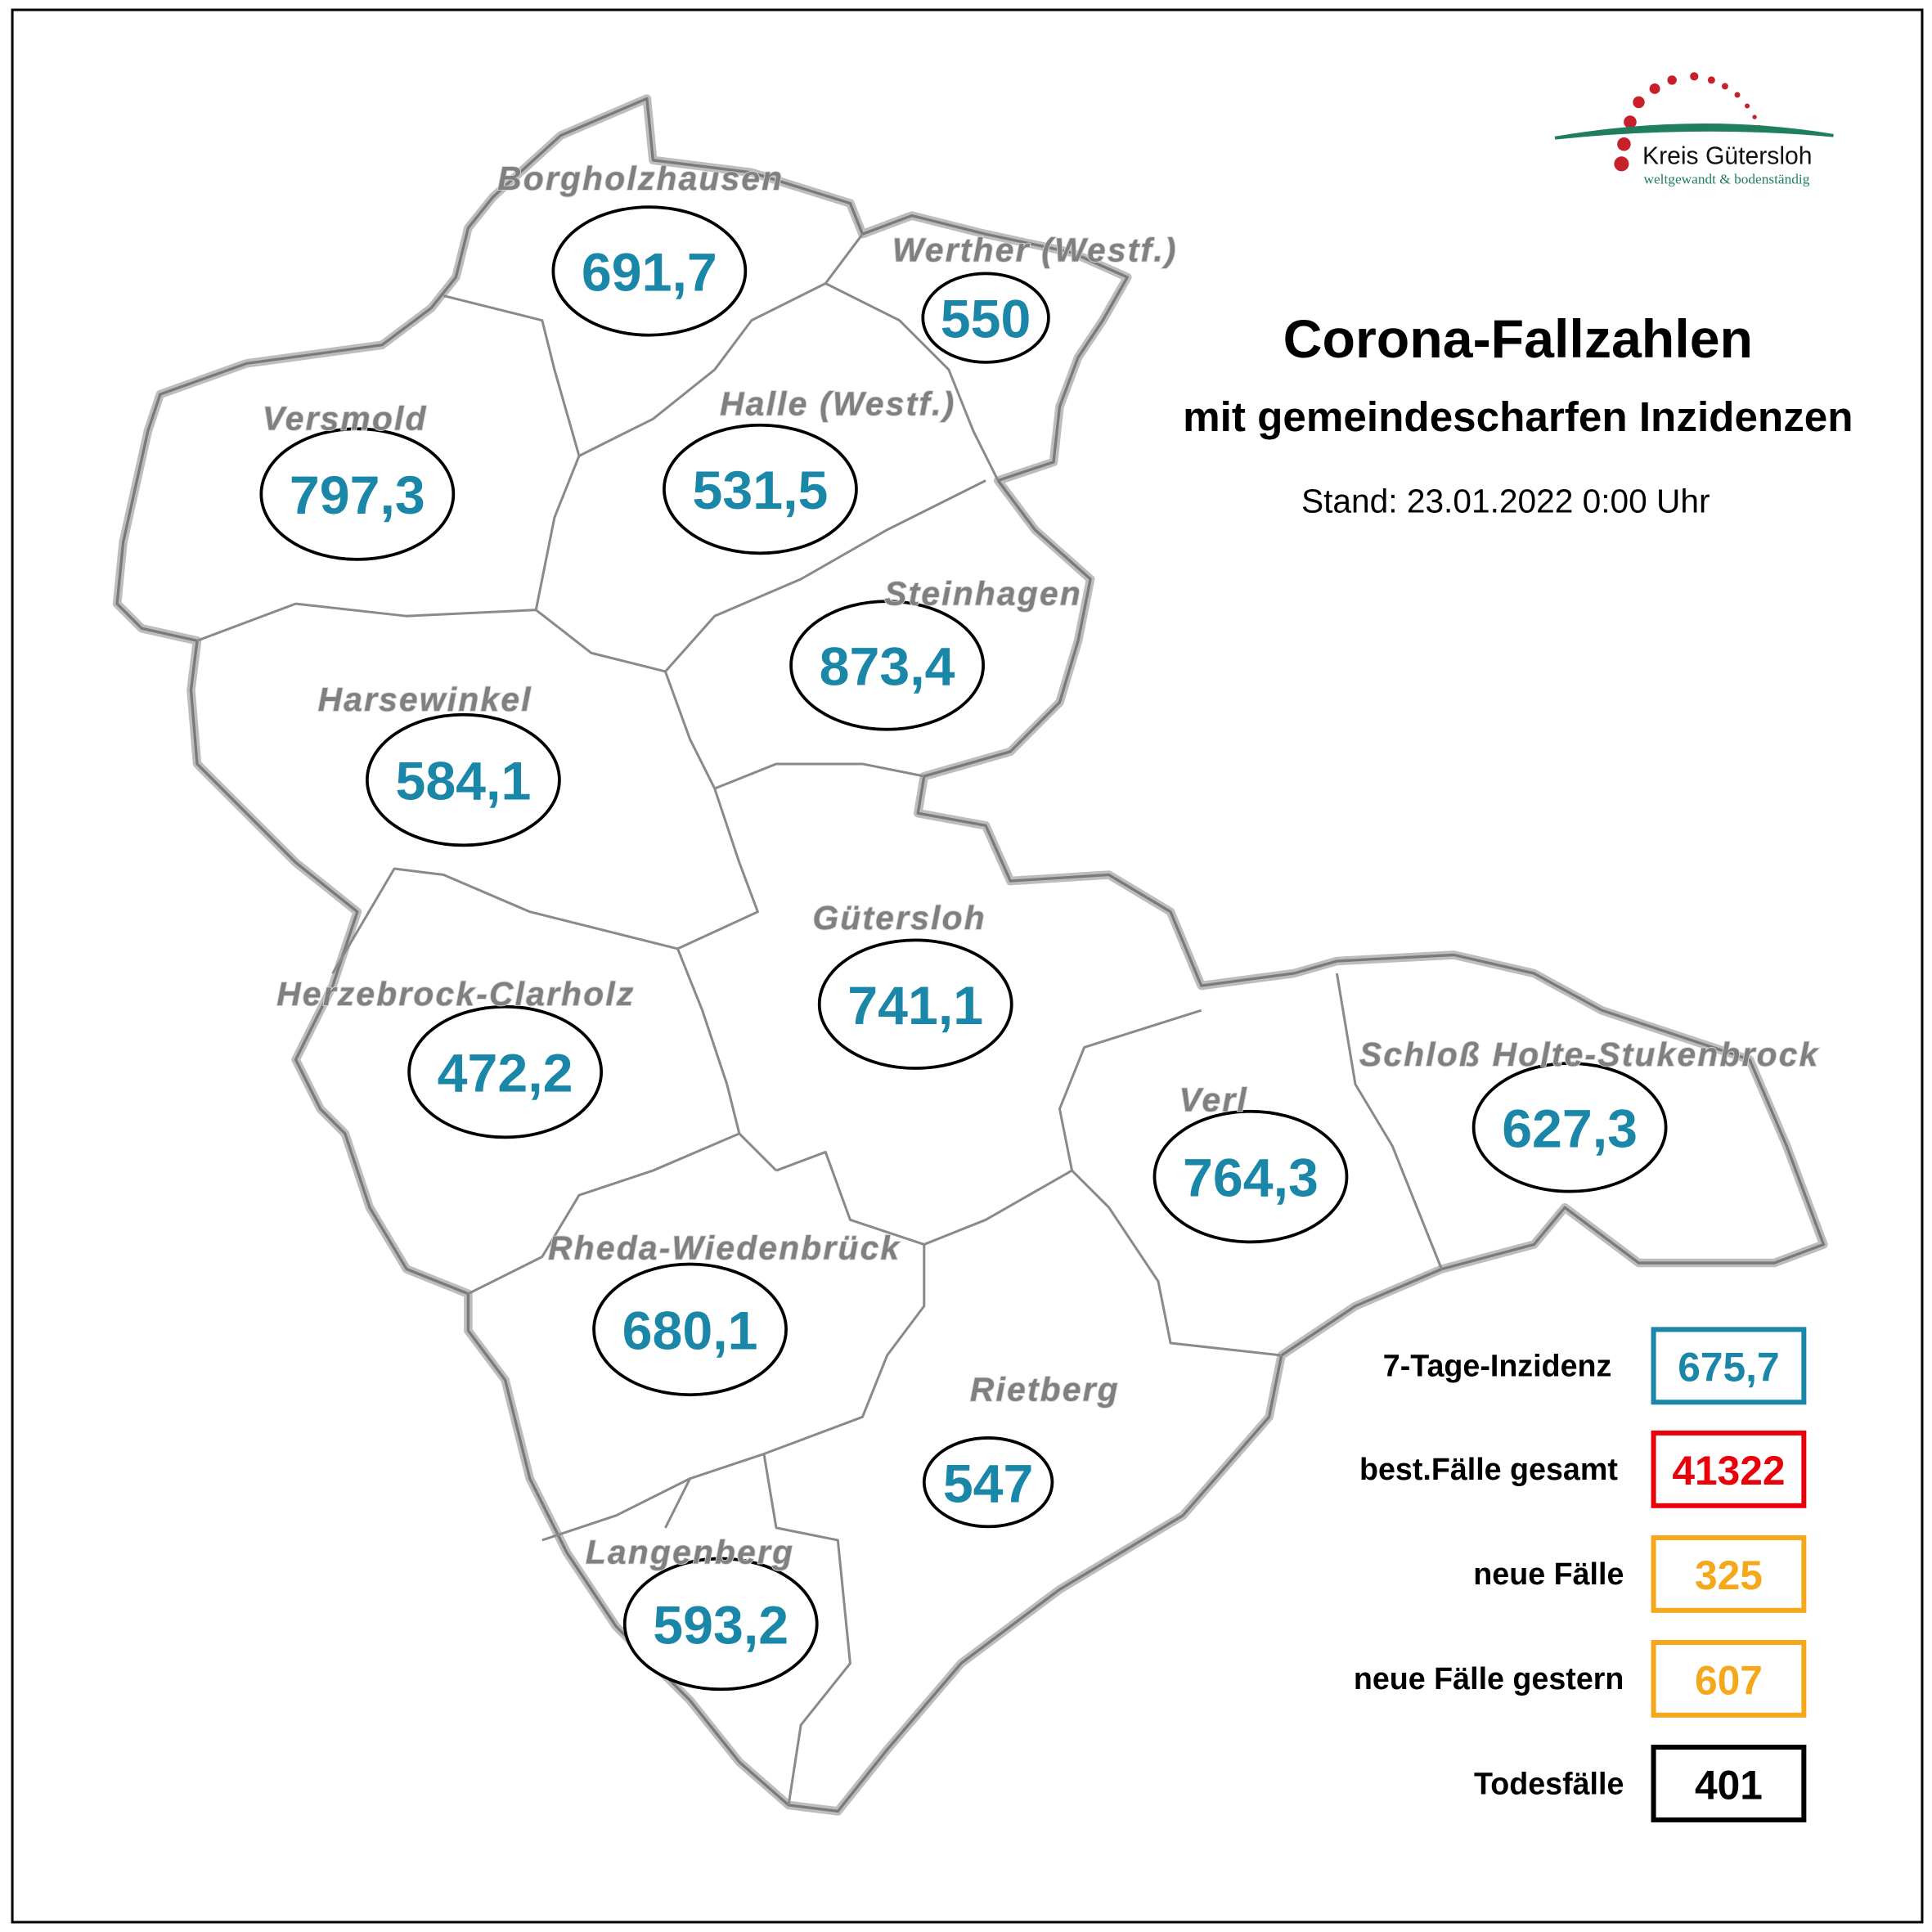 This screenshot has width=1932, height=1932. I want to click on legend-value: 325, so click(1729, 1575).